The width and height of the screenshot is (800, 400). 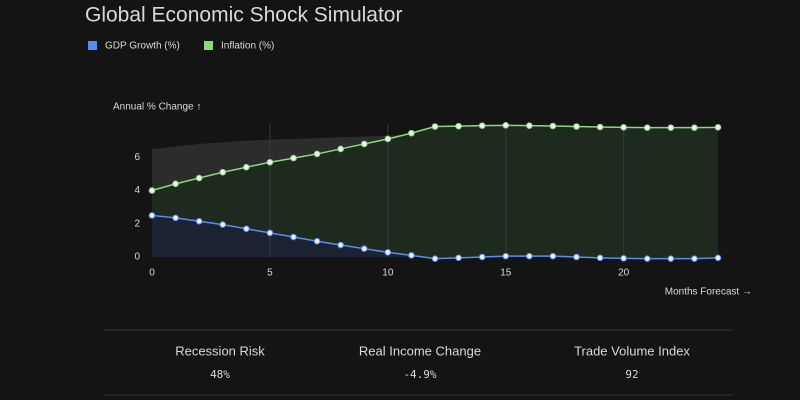 I want to click on y-tick-label: 0, so click(x=137, y=257).